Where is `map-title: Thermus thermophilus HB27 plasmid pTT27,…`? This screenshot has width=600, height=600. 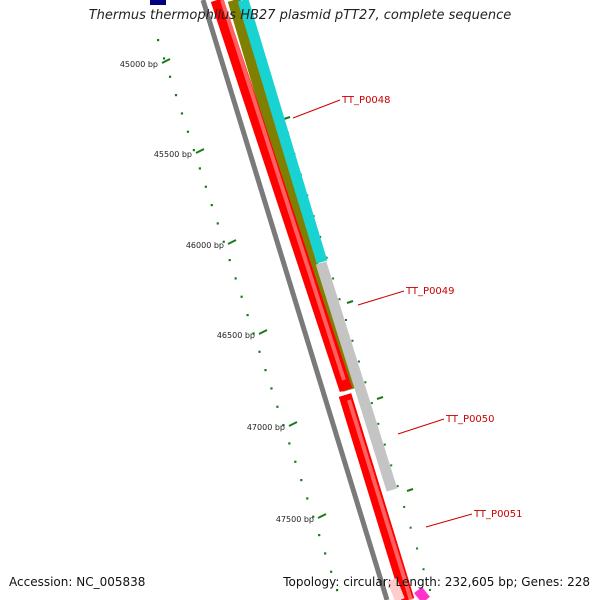 map-title: Thermus thermophilus HB27 plasmid pTT27,… is located at coordinates (300, 15).